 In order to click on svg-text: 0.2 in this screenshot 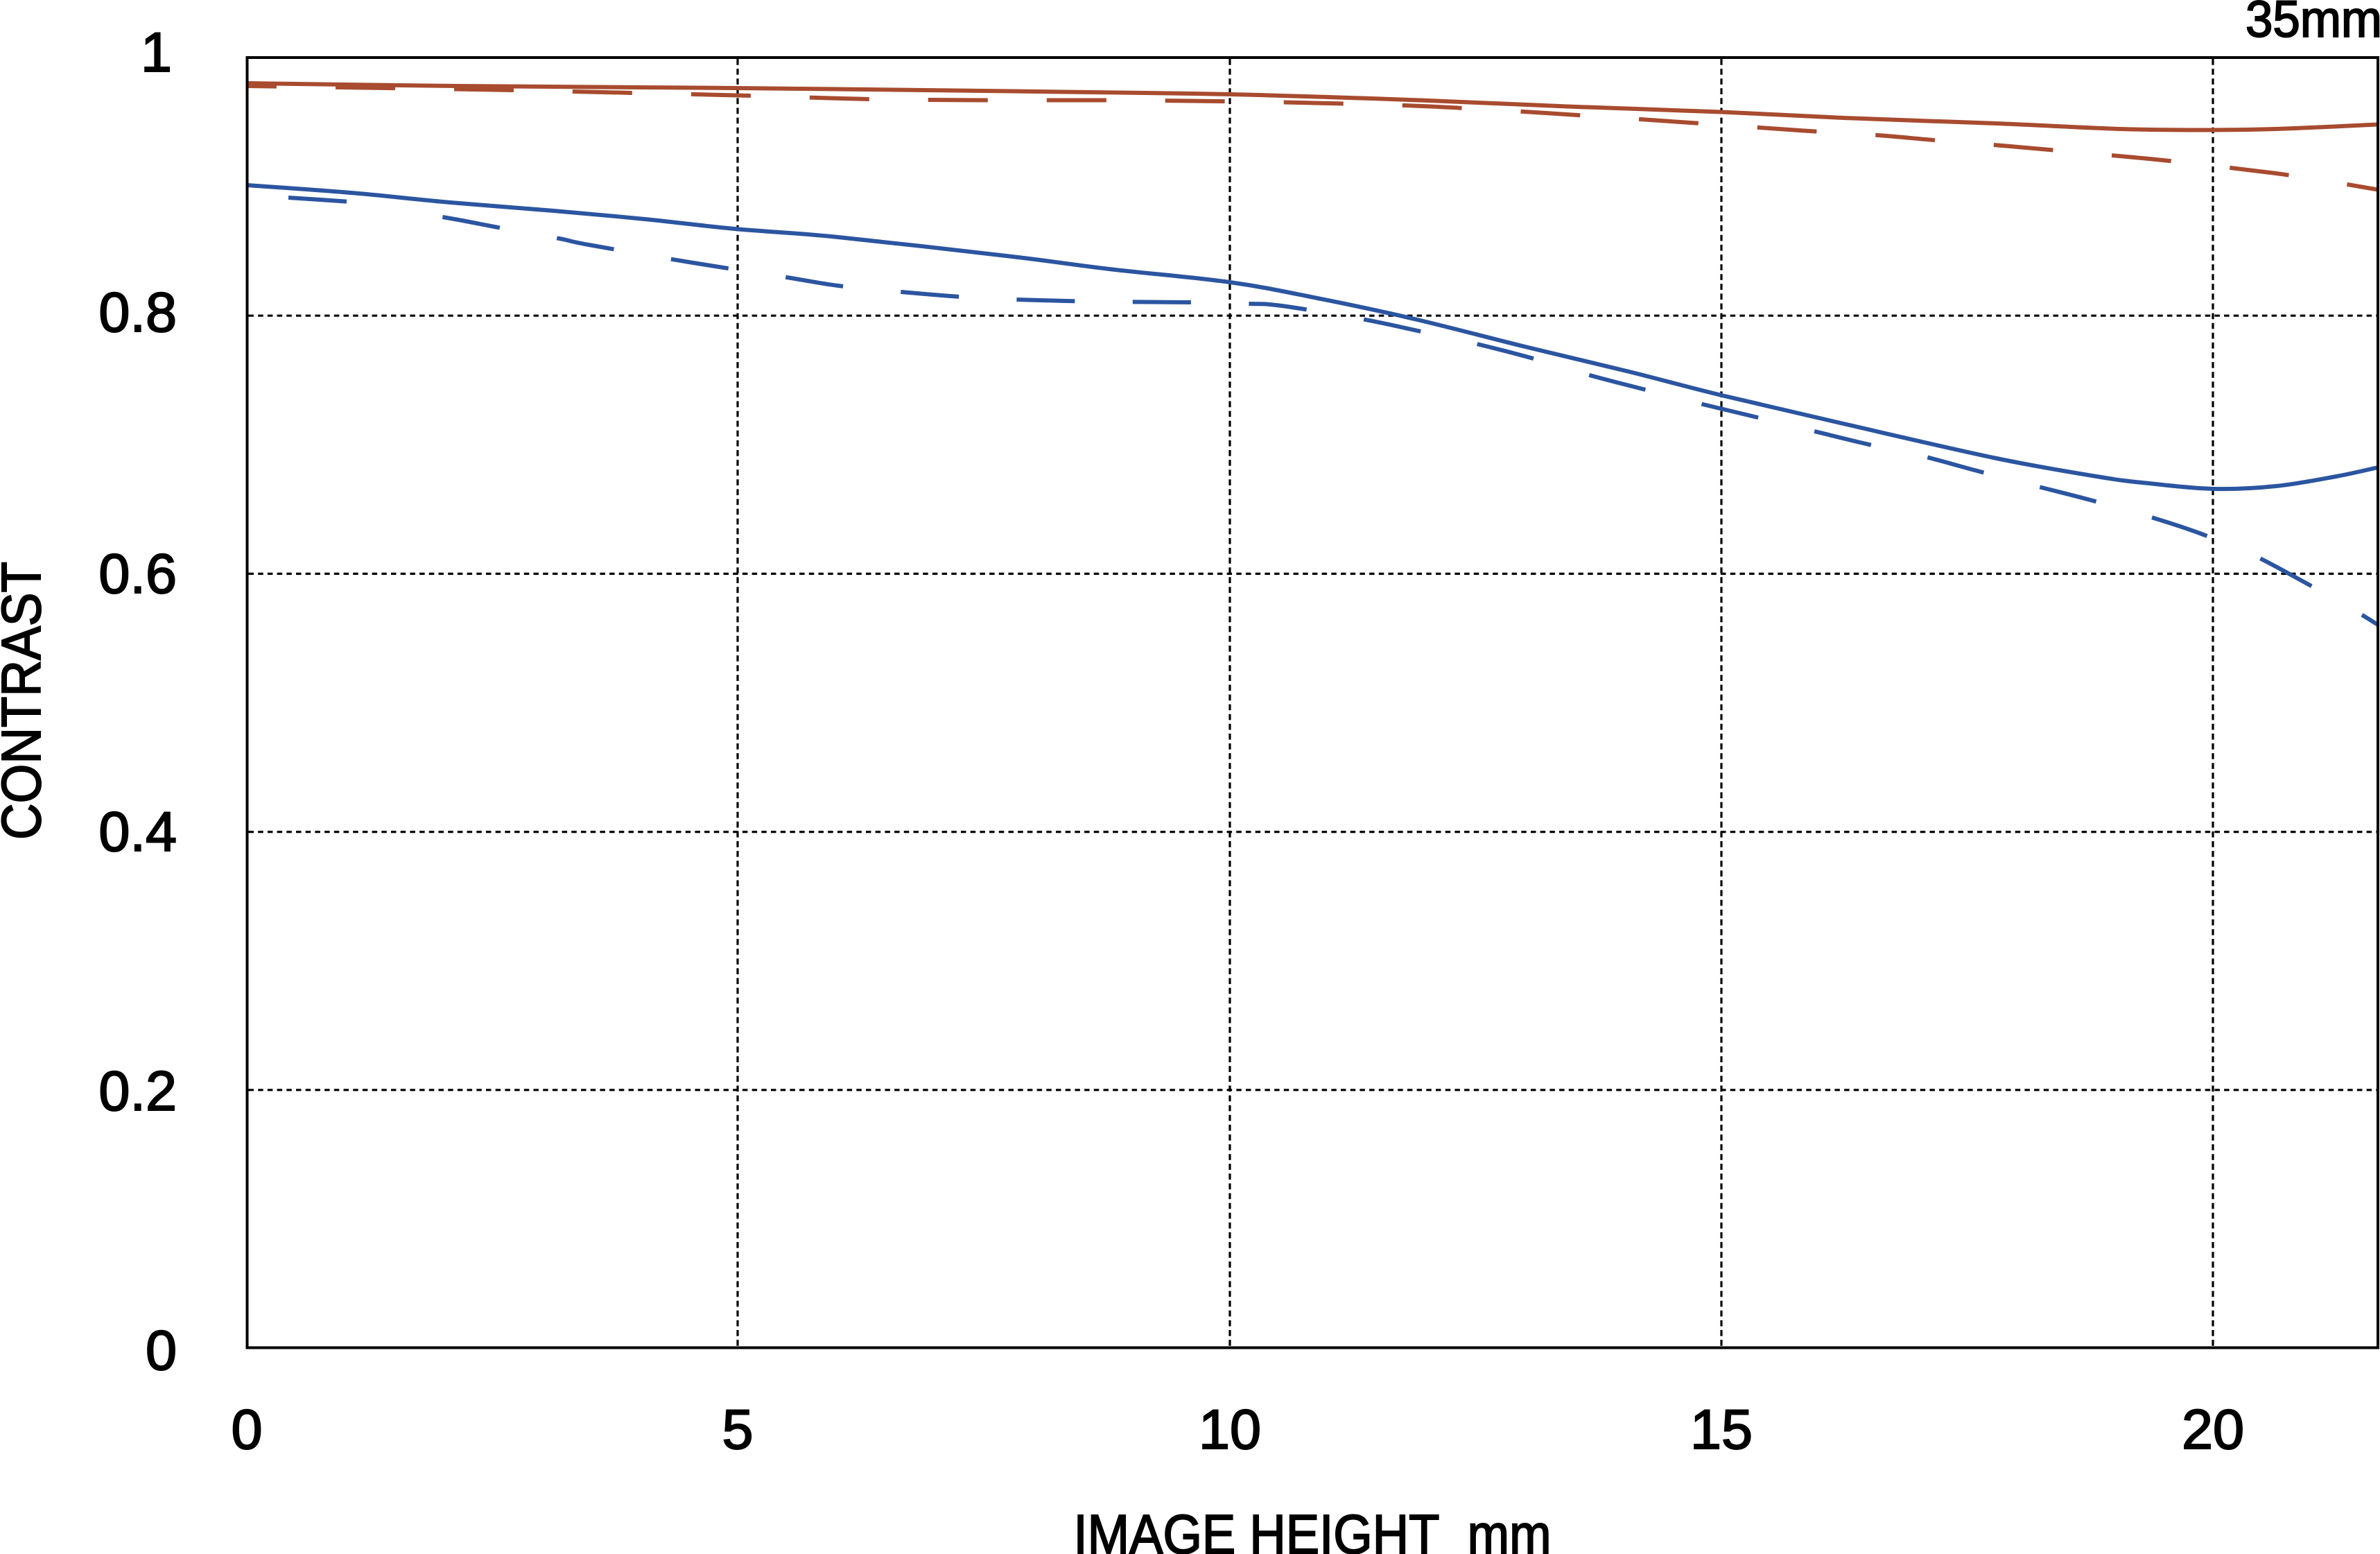, I will do `click(137, 1091)`.